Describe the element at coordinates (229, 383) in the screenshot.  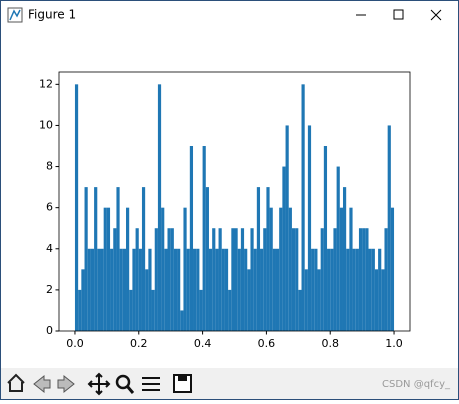
I see `toolbar` at that location.